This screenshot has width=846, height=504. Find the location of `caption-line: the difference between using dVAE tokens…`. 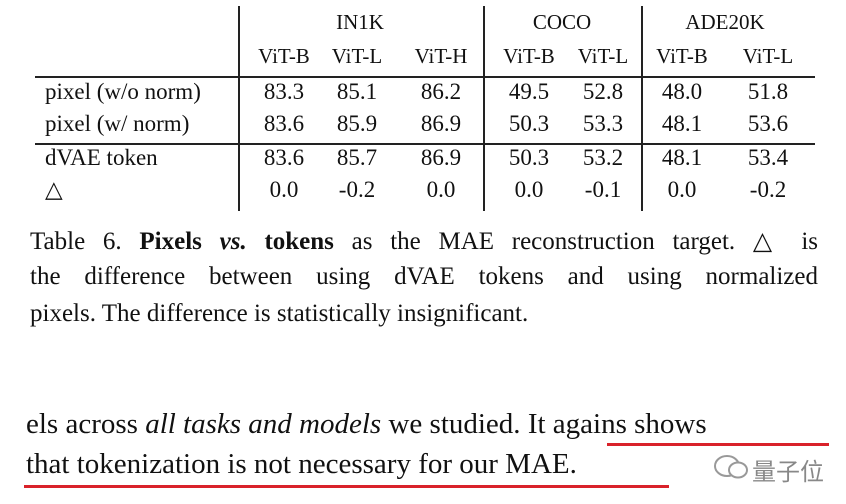

caption-line: the difference between using dVAE tokens… is located at coordinates (424, 277).